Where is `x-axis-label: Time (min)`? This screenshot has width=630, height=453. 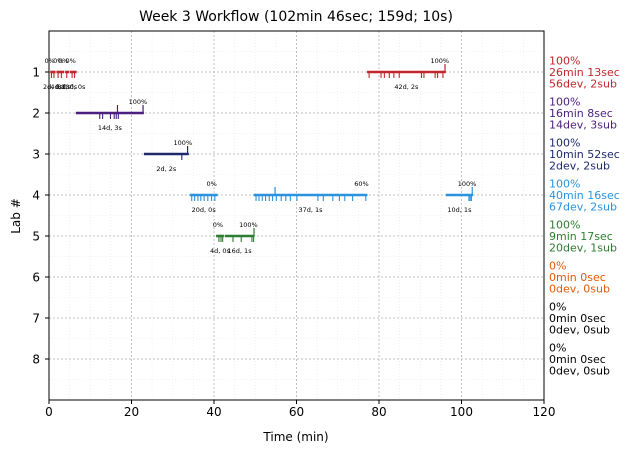
x-axis-label: Time (min) is located at coordinates (295, 437).